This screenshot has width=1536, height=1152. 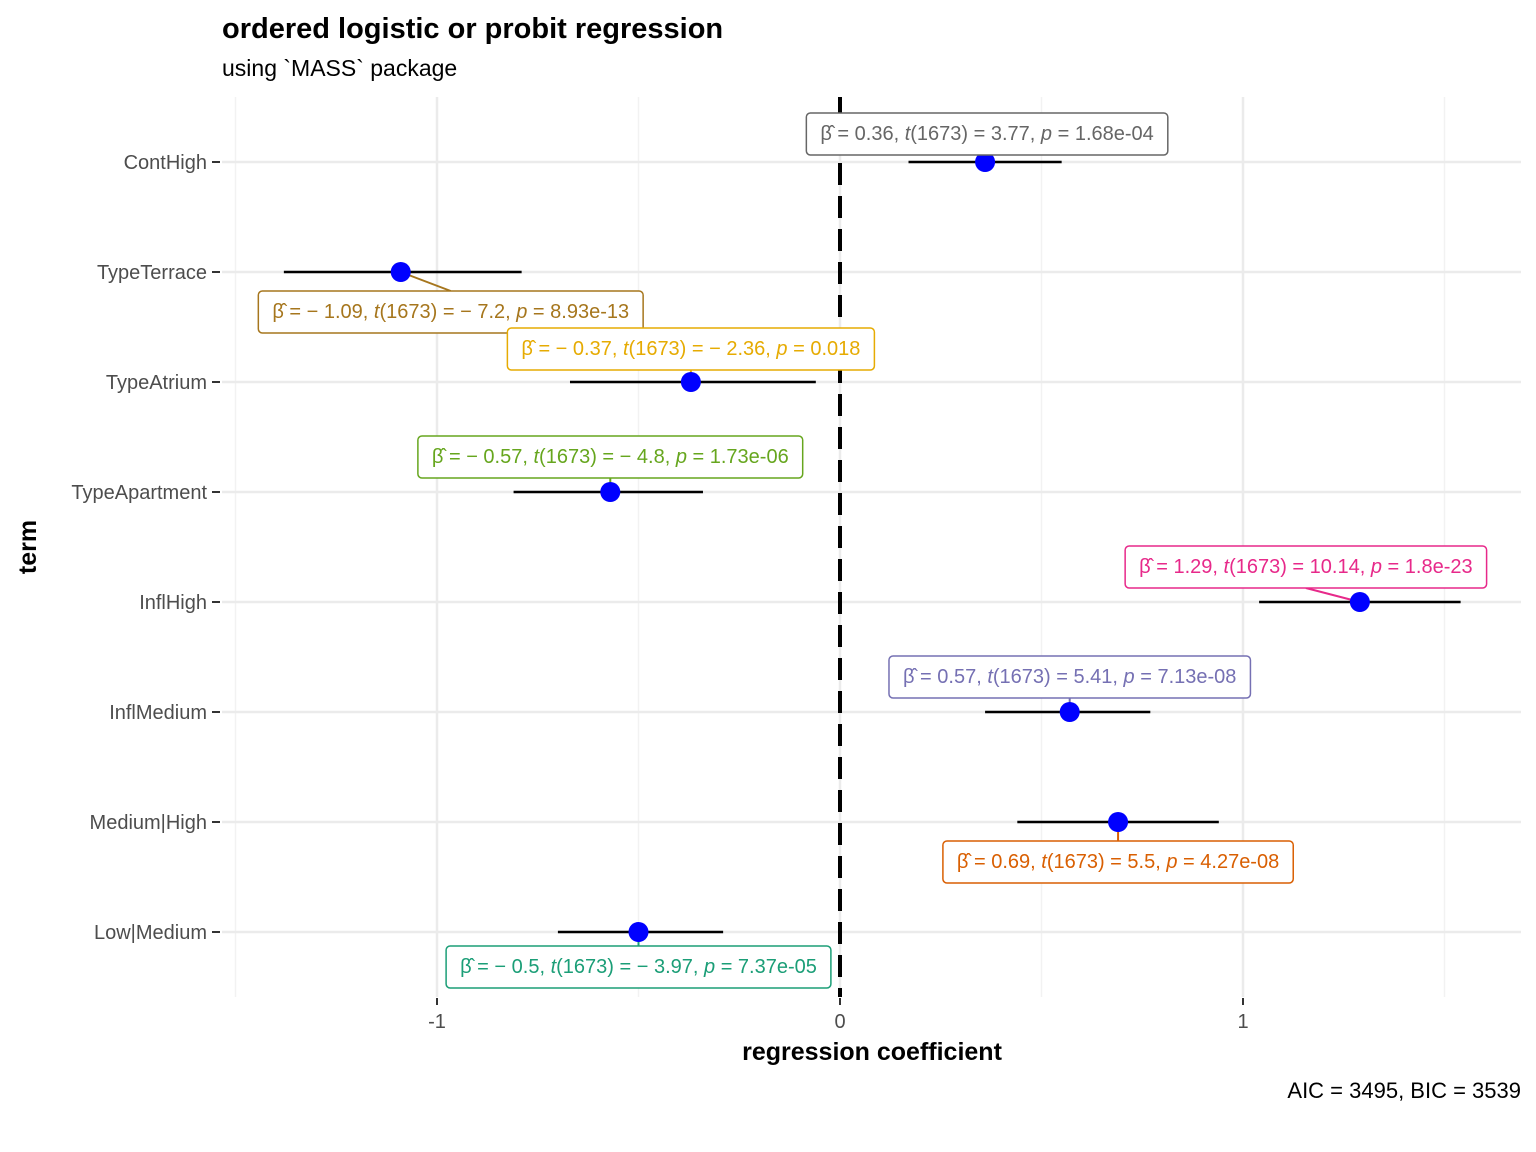 I want to click on x-tick-label: 1, so click(x=1242, y=1022).